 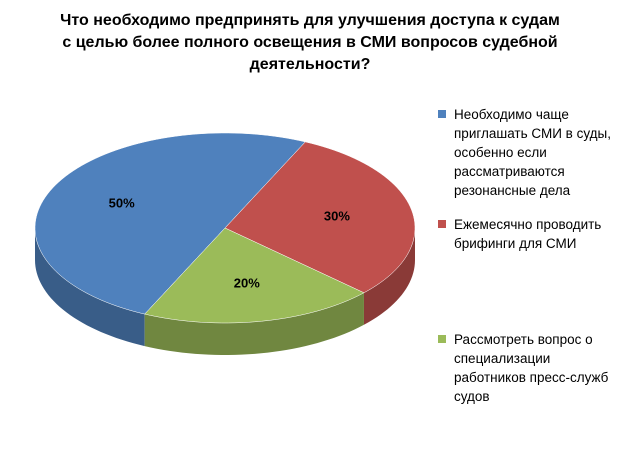 What do you see at coordinates (247, 282) in the screenshot?
I see `data-label: 20%` at bounding box center [247, 282].